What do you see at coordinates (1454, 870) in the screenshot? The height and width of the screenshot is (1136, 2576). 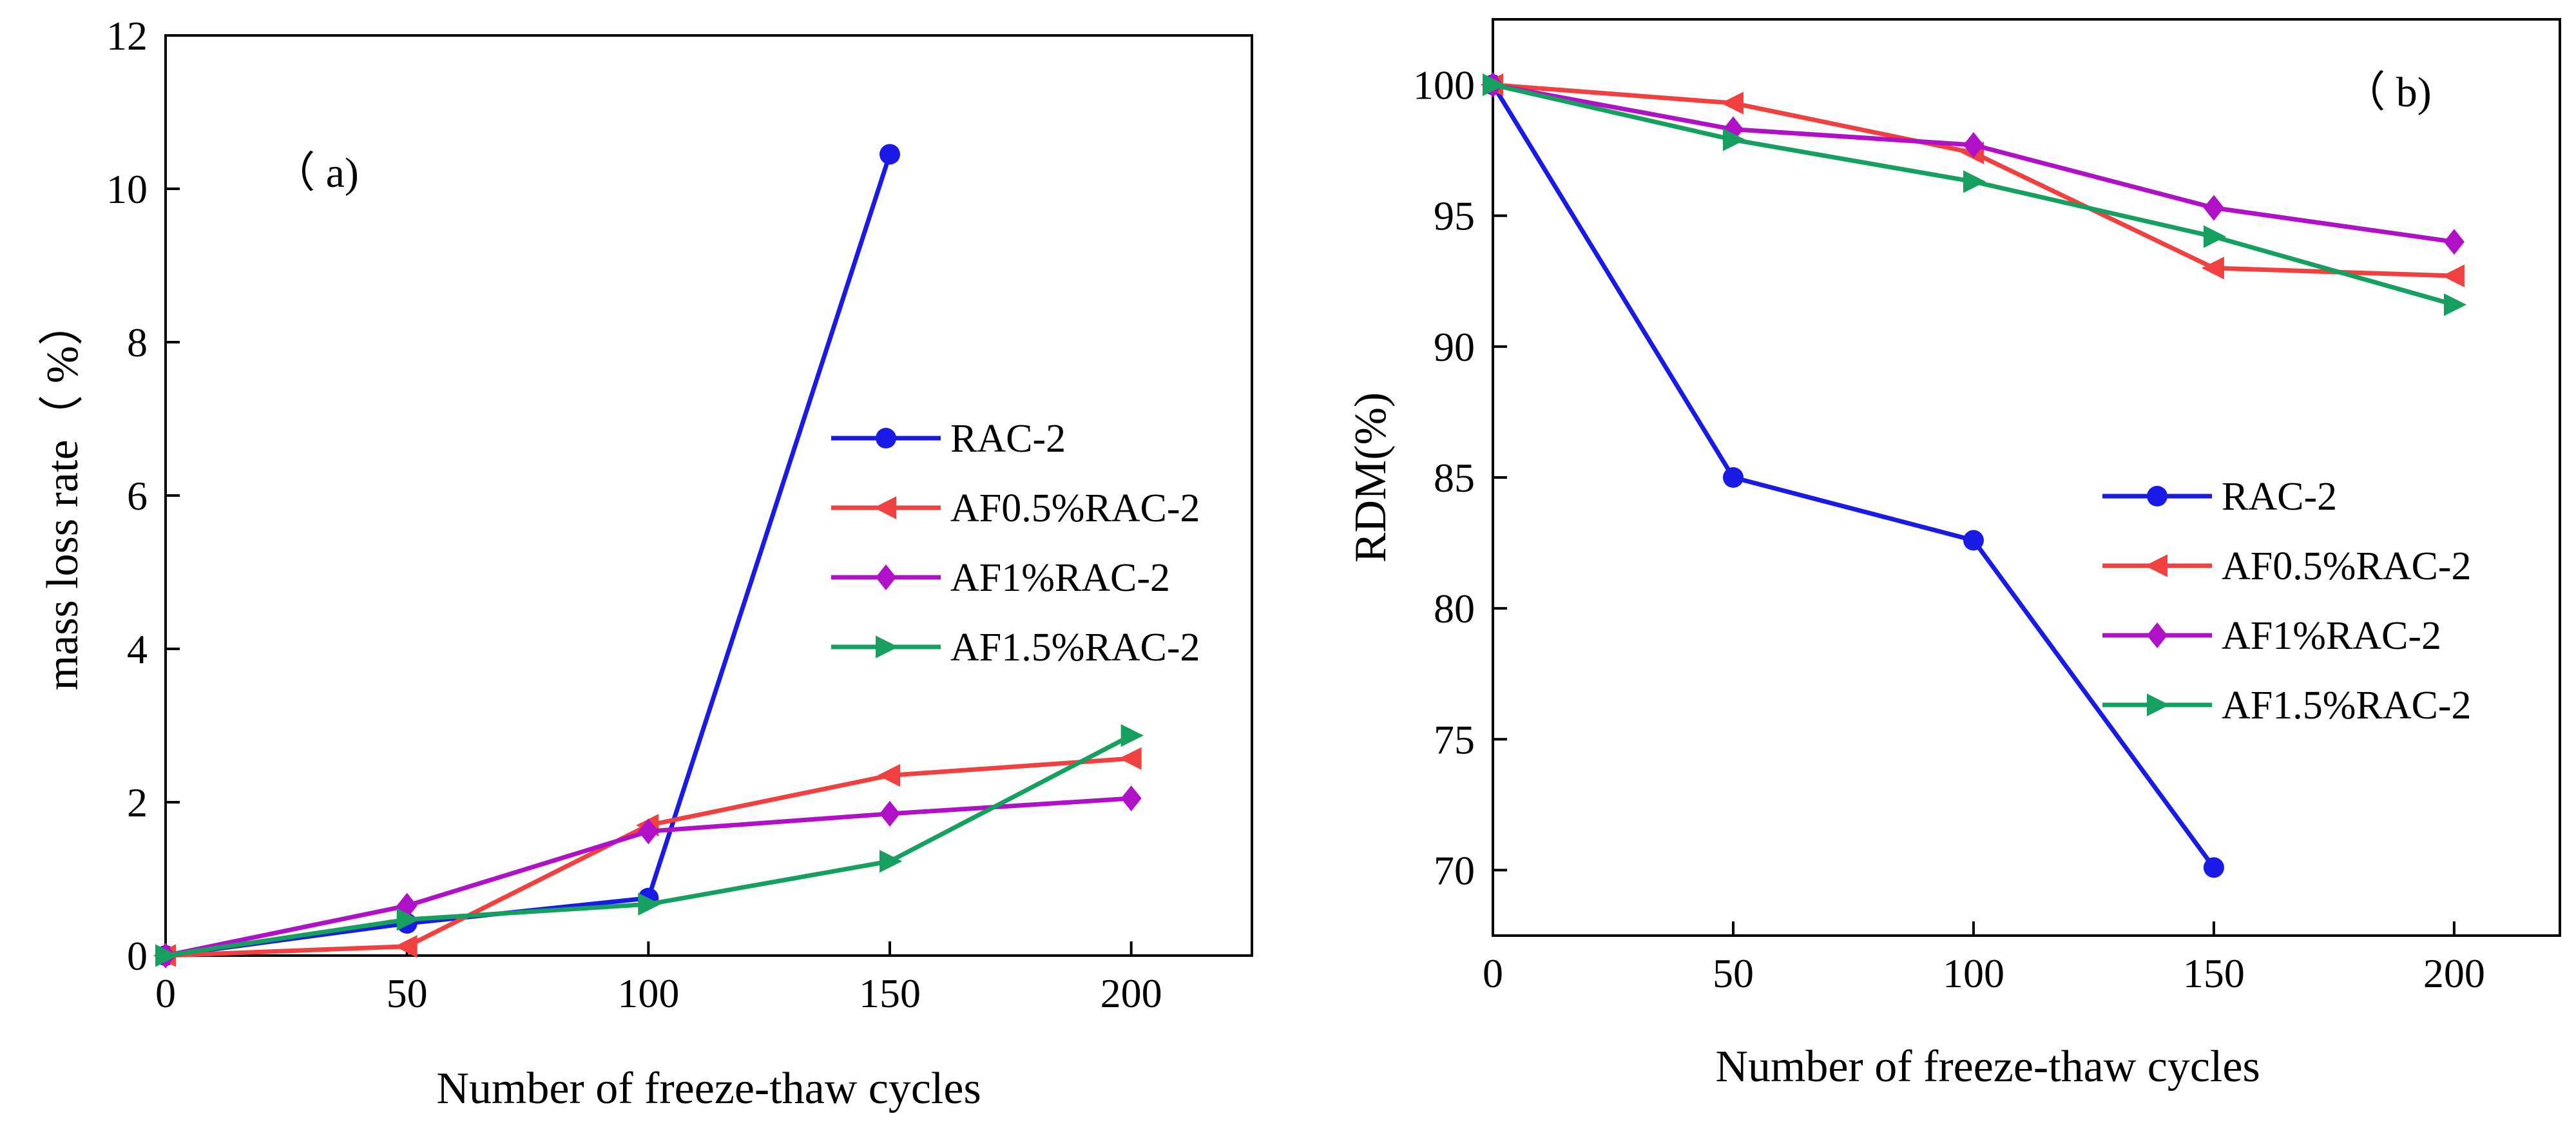 I see `y-tick-label: 70` at bounding box center [1454, 870].